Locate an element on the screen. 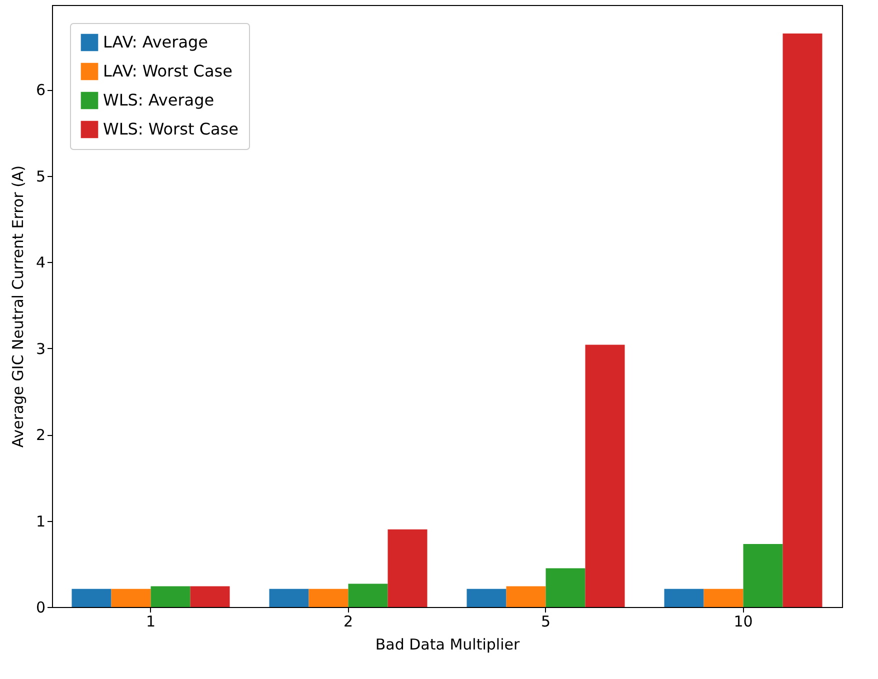 The width and height of the screenshot is (878, 679). x-tick-label: 10 is located at coordinates (743, 621).